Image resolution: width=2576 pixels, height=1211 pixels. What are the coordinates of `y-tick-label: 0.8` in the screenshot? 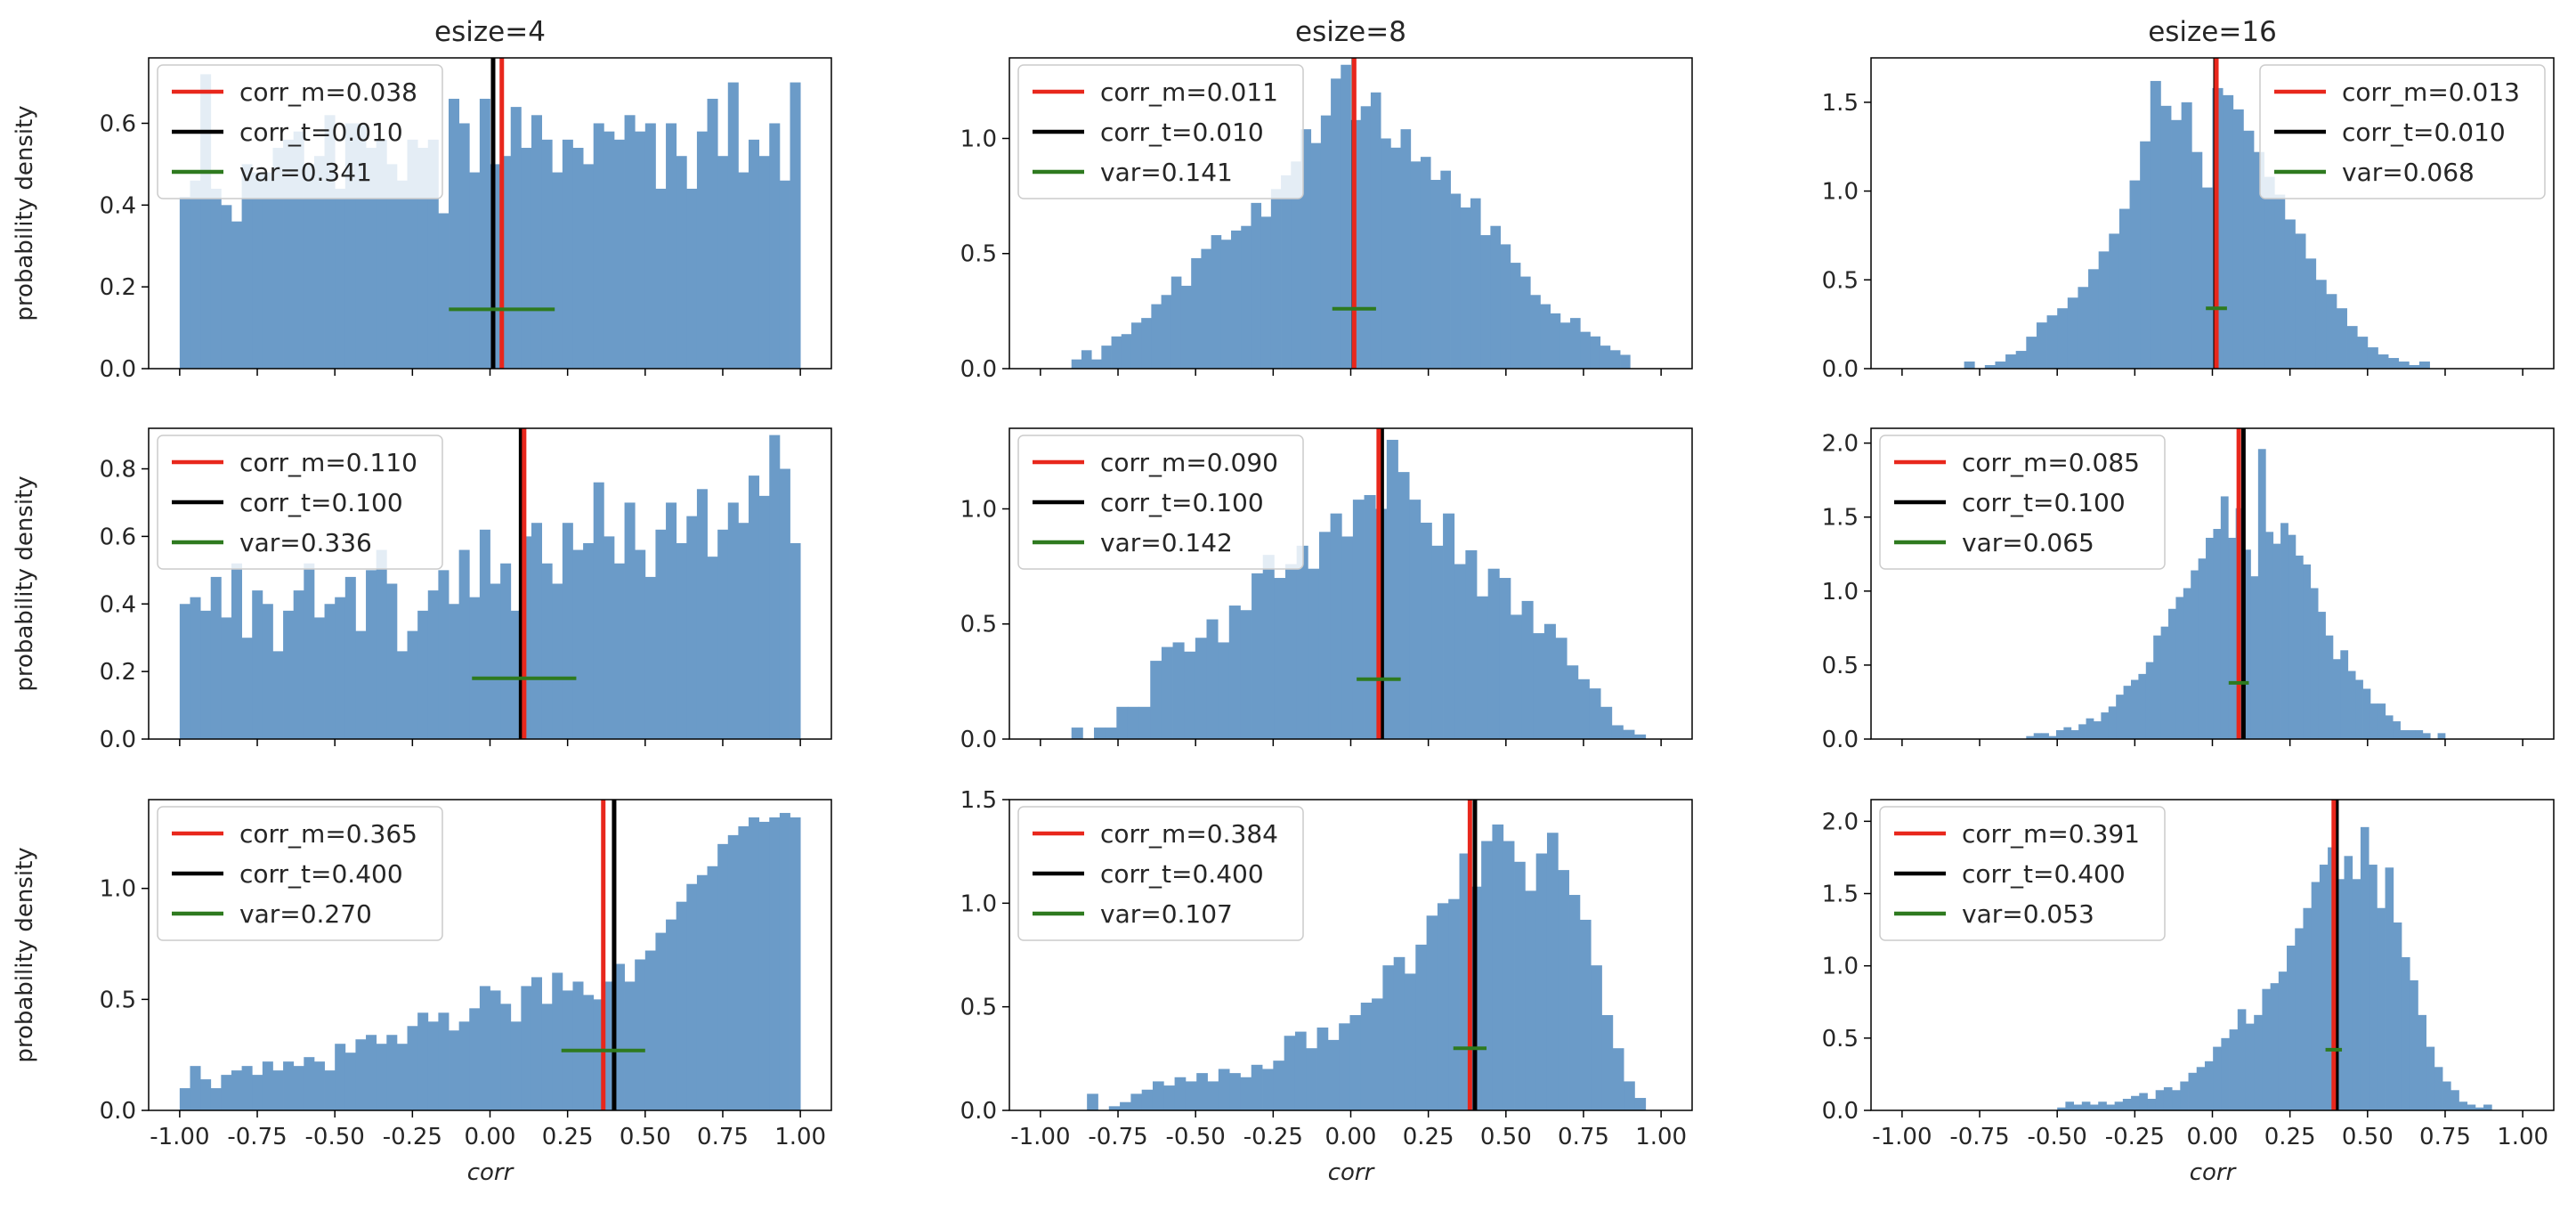 It's located at (118, 470).